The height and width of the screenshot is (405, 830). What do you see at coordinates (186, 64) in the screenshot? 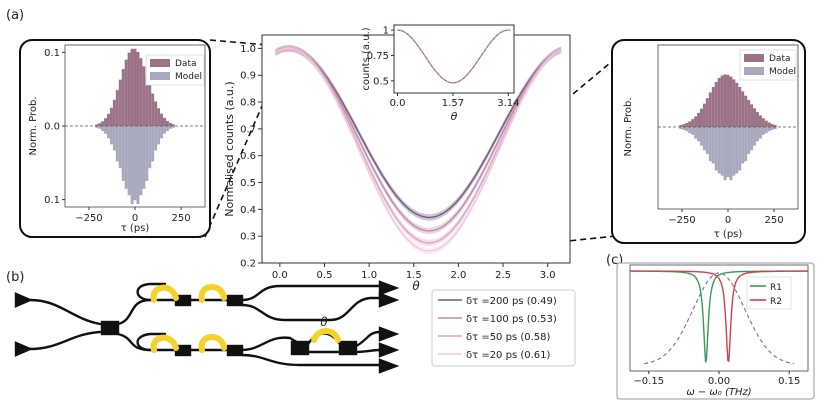
I see `hist-left-legend-data-label: Data` at bounding box center [186, 64].